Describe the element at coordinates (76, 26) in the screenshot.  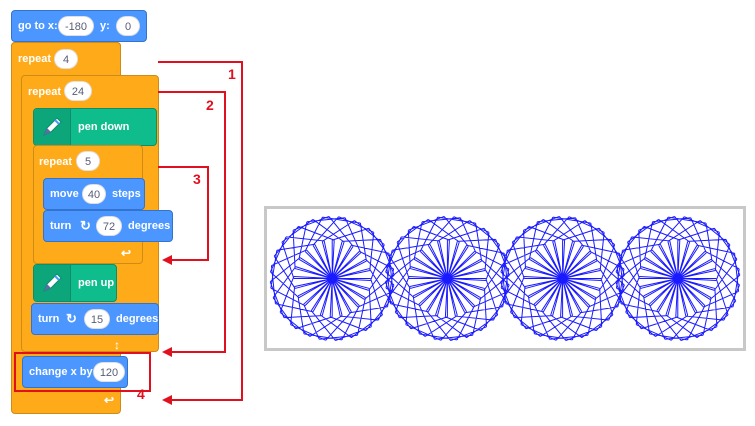
I see `go-to-x-input: -180` at that location.